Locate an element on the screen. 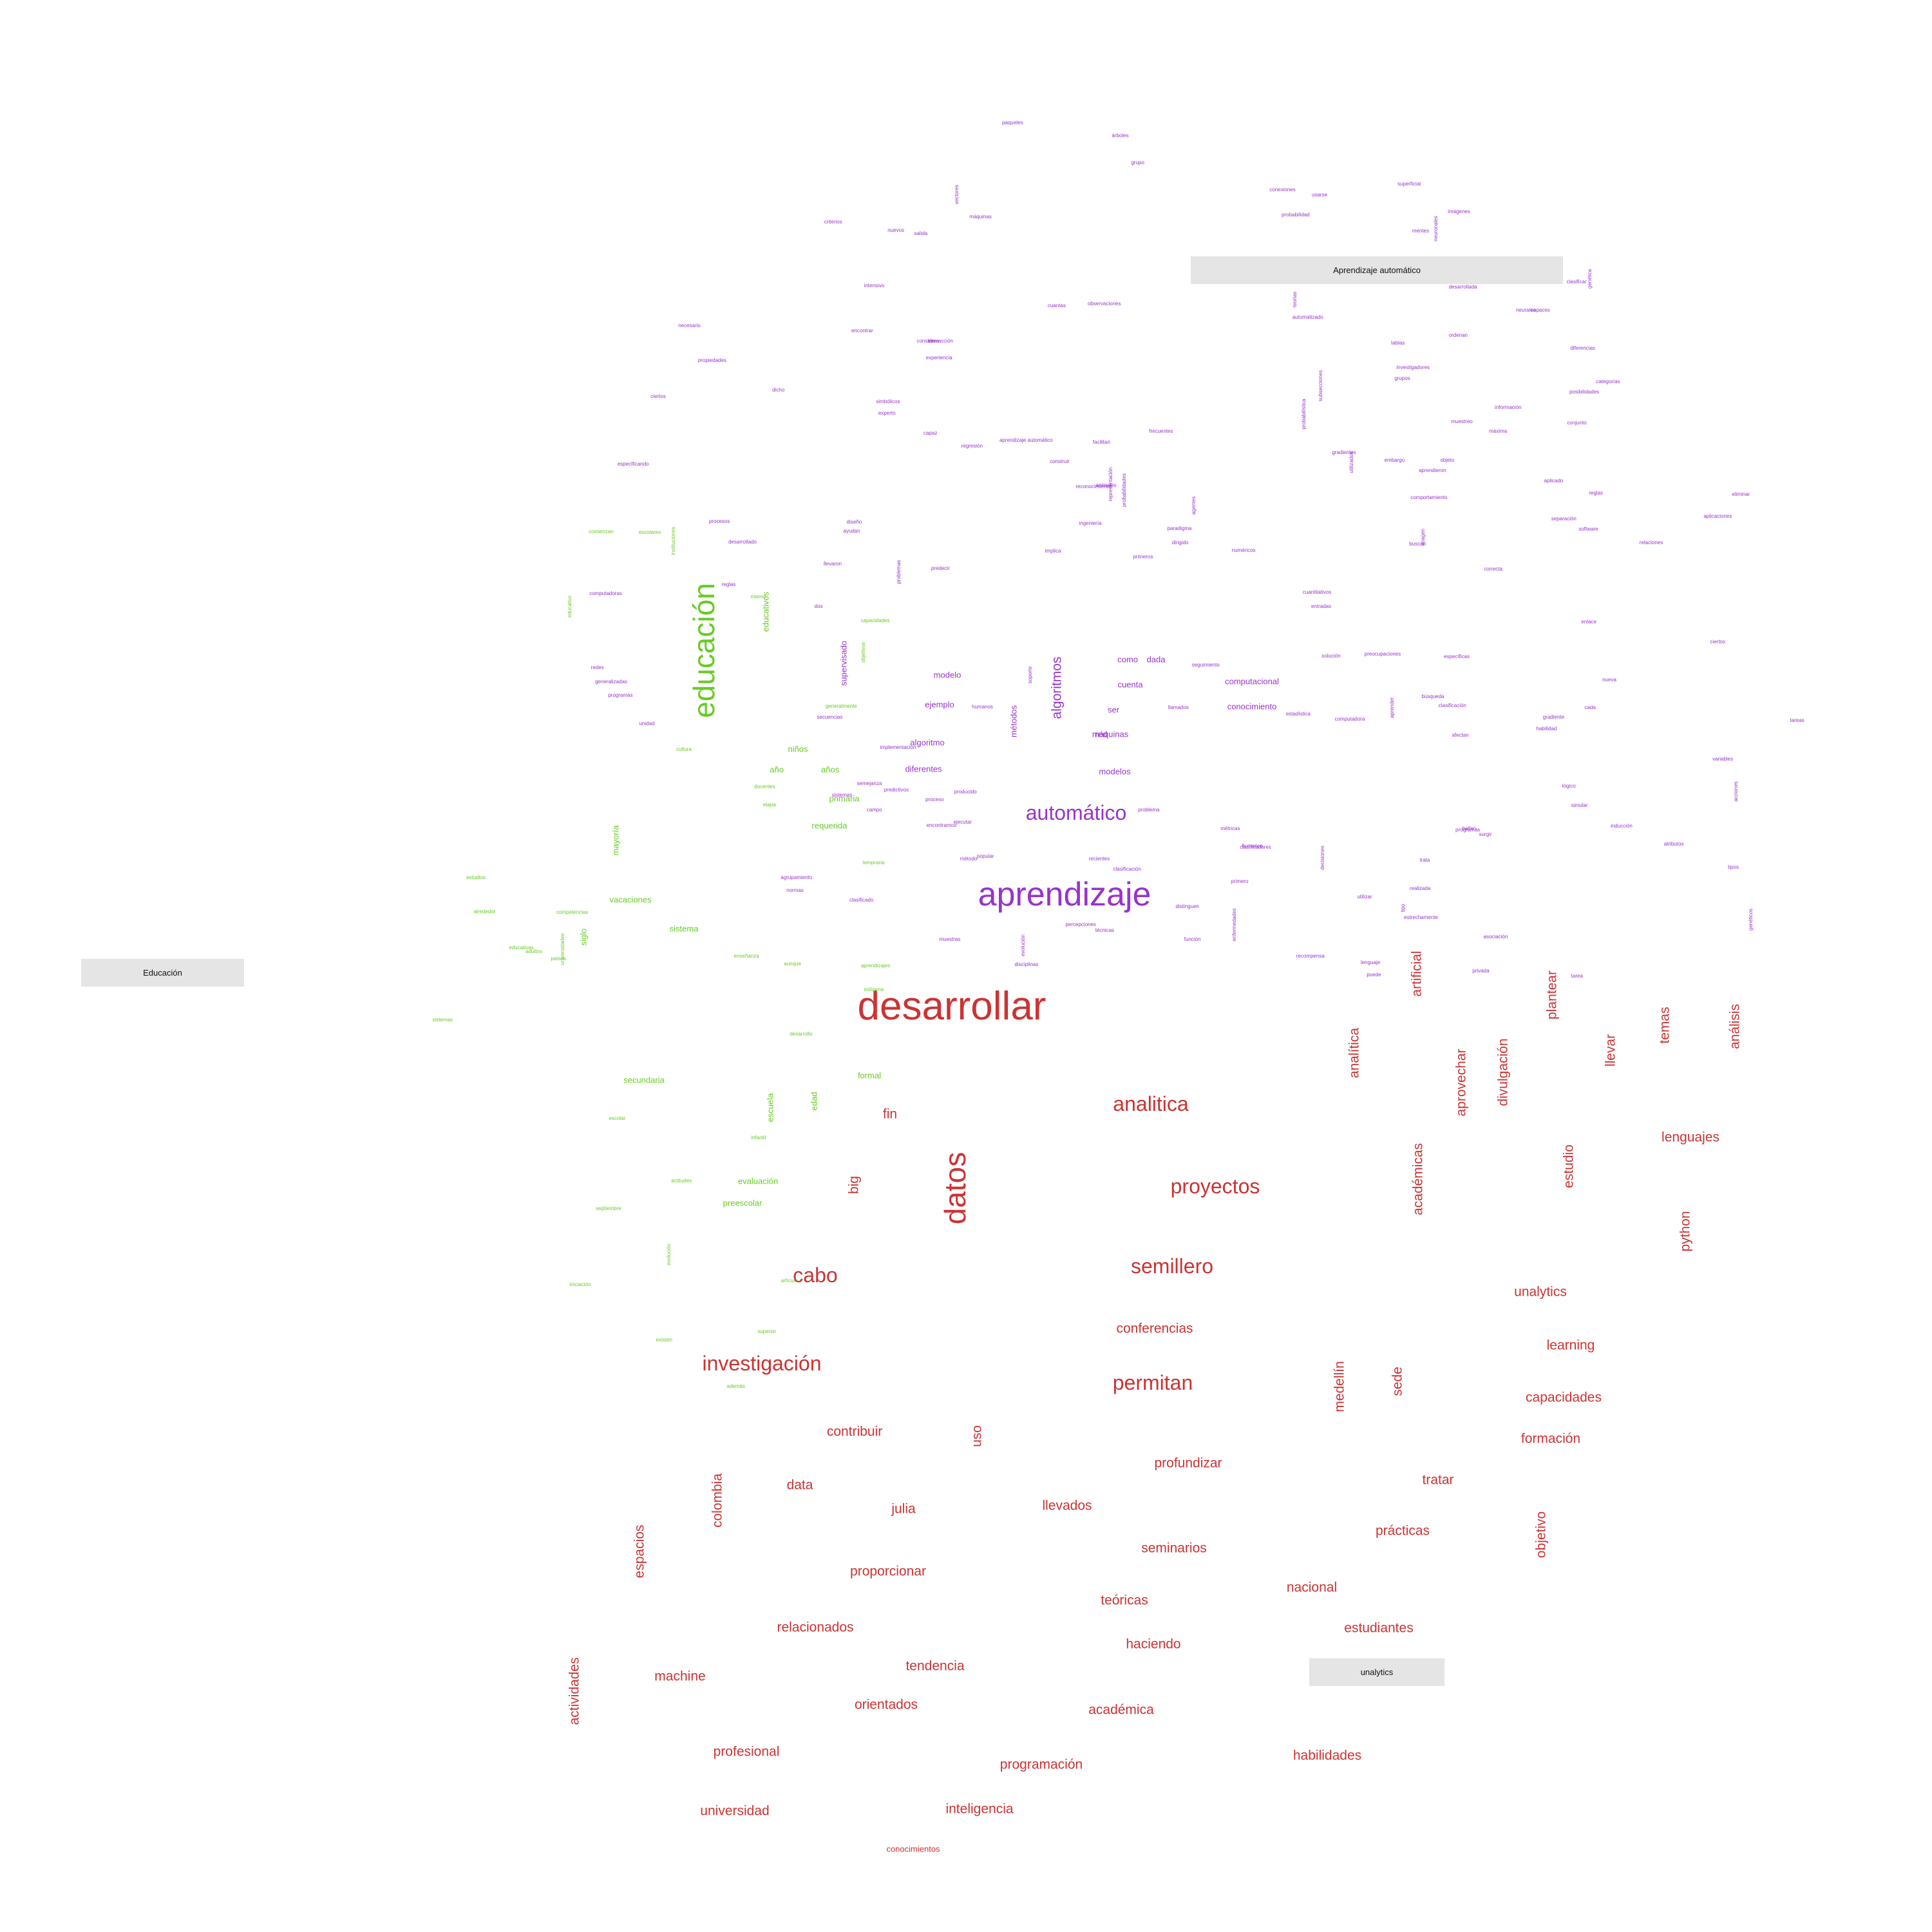  word-aprendizaje-64: estadística is located at coordinates (1298, 714).